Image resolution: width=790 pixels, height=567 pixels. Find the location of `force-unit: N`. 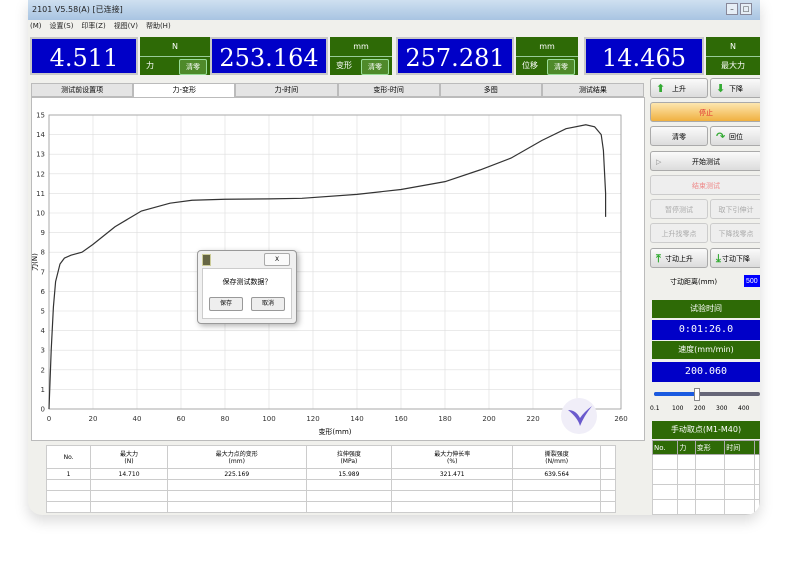

force-unit: N is located at coordinates (175, 47).